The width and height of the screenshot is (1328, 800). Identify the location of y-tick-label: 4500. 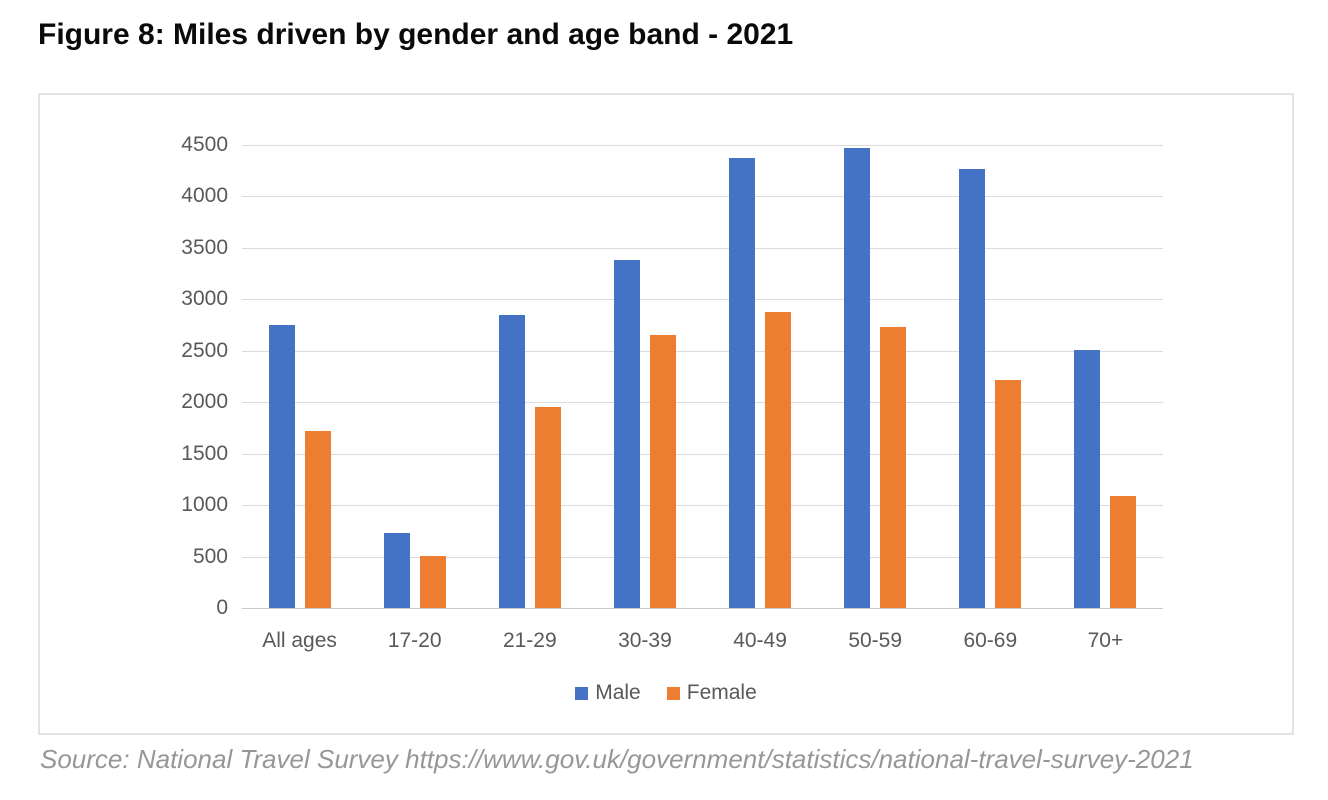
(204, 144).